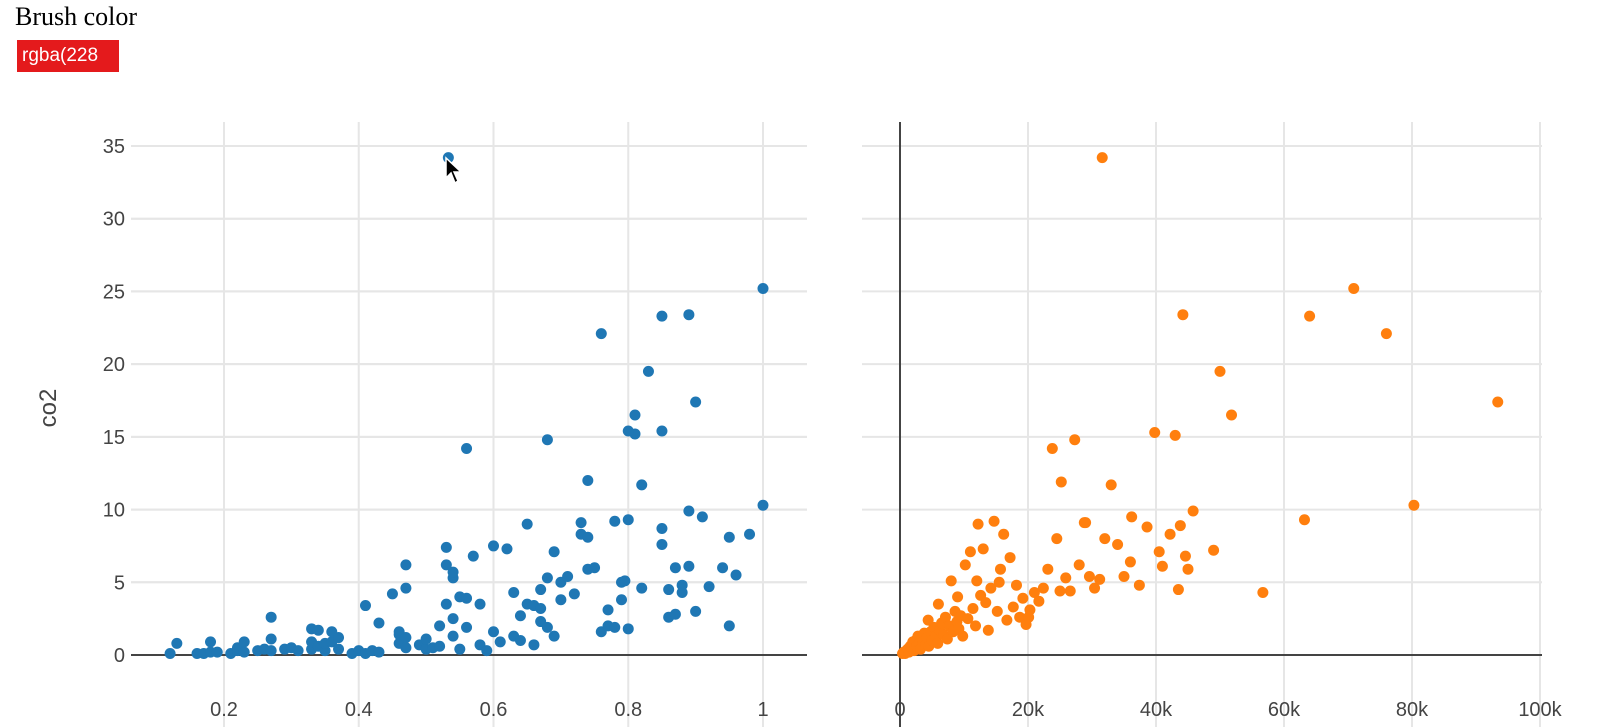 This screenshot has height=727, width=1600. Describe the element at coordinates (114, 365) in the screenshot. I see `y-tick-label: 20` at that location.